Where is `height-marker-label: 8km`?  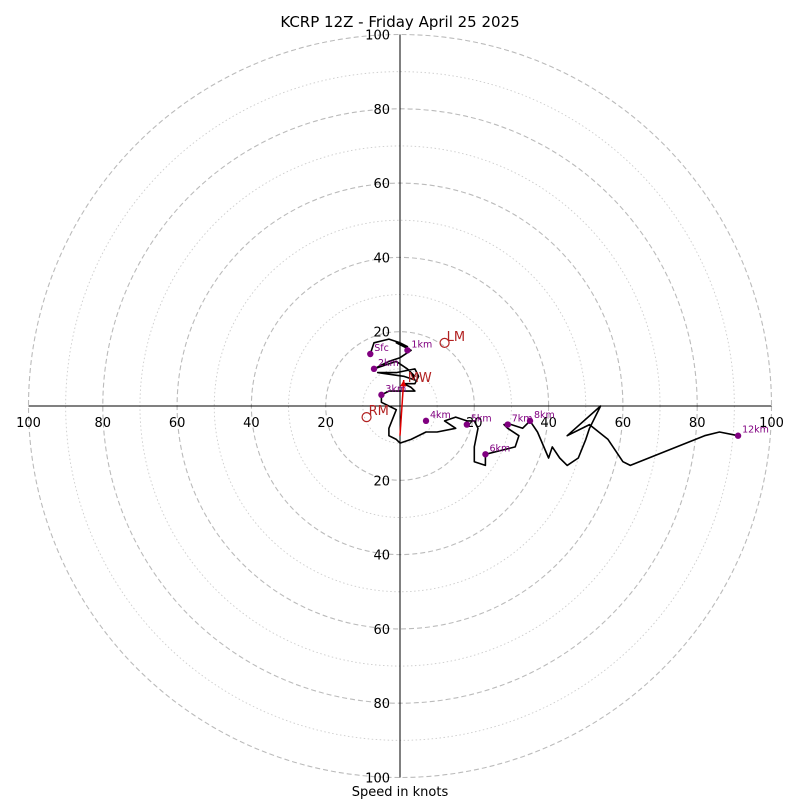 height-marker-label: 8km is located at coordinates (544, 415).